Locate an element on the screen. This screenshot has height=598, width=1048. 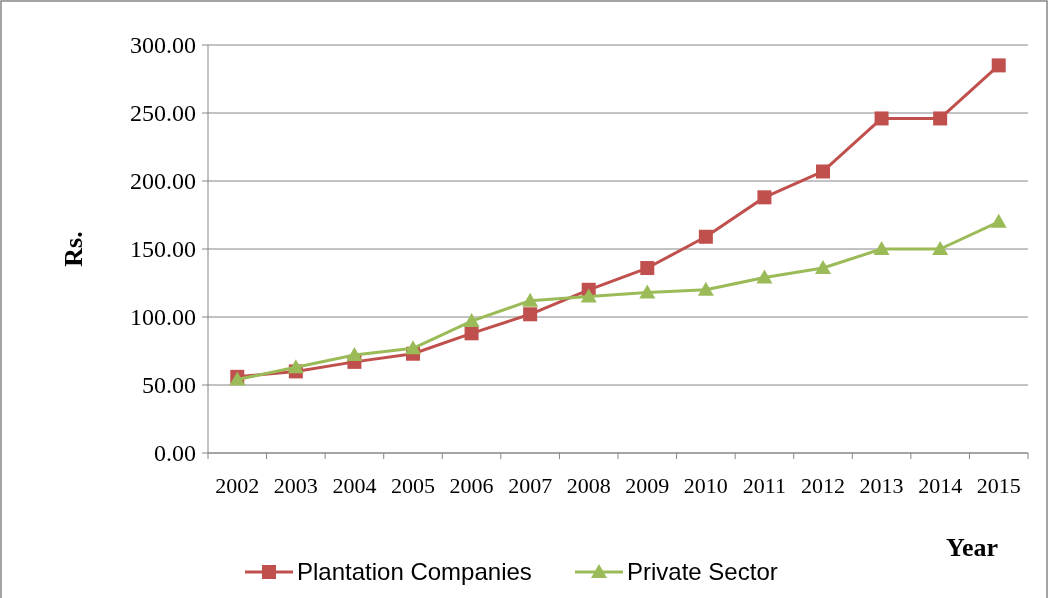
x-tick-label: 2005 is located at coordinates (413, 485).